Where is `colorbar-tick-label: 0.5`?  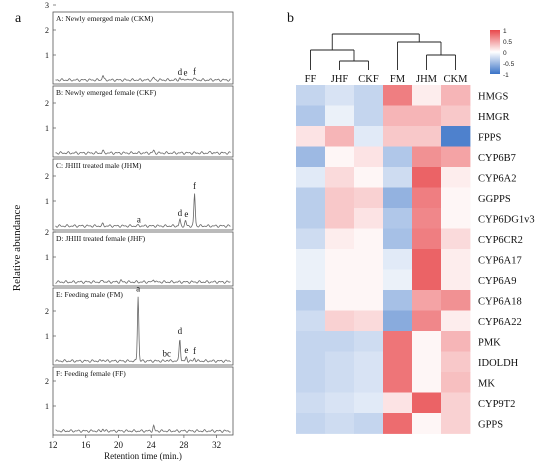 colorbar-tick-label: 0.5 is located at coordinates (507, 42).